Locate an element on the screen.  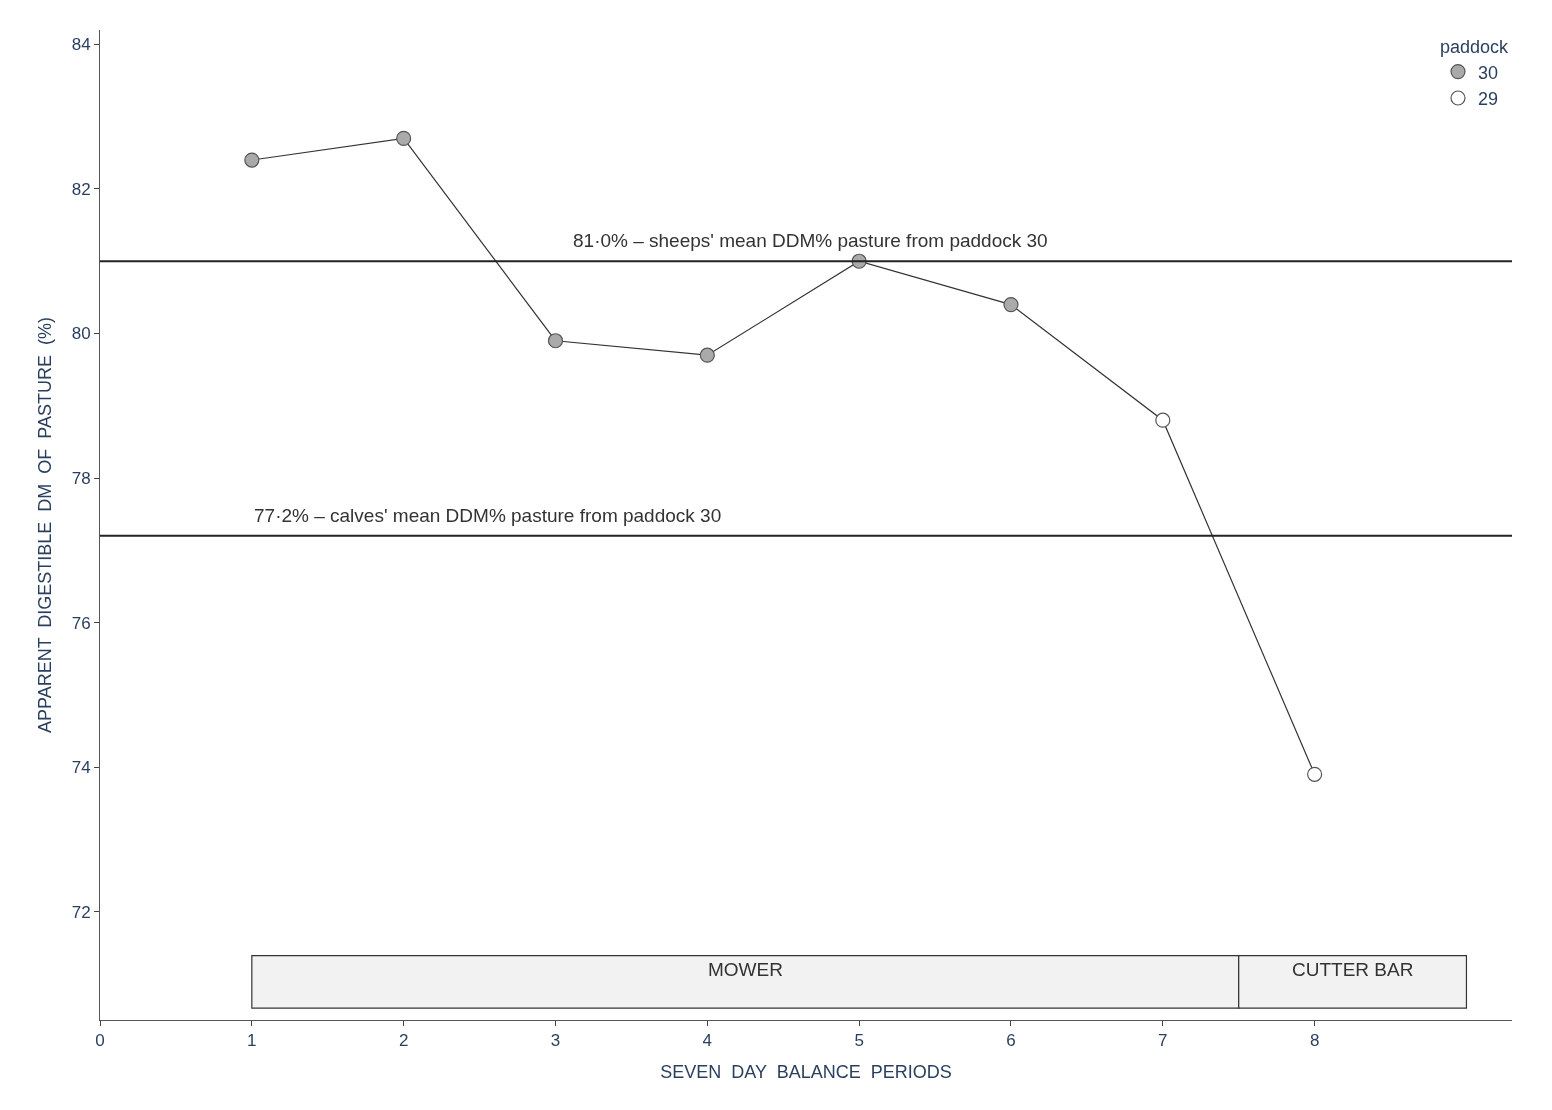
x-tick-label: 6 is located at coordinates (1011, 1041).